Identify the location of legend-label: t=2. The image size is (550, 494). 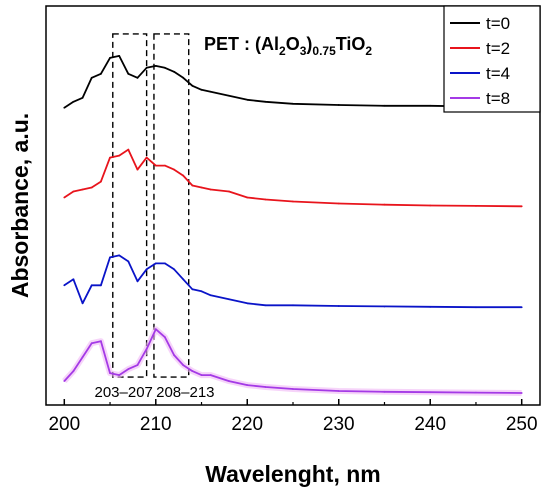
(498, 48).